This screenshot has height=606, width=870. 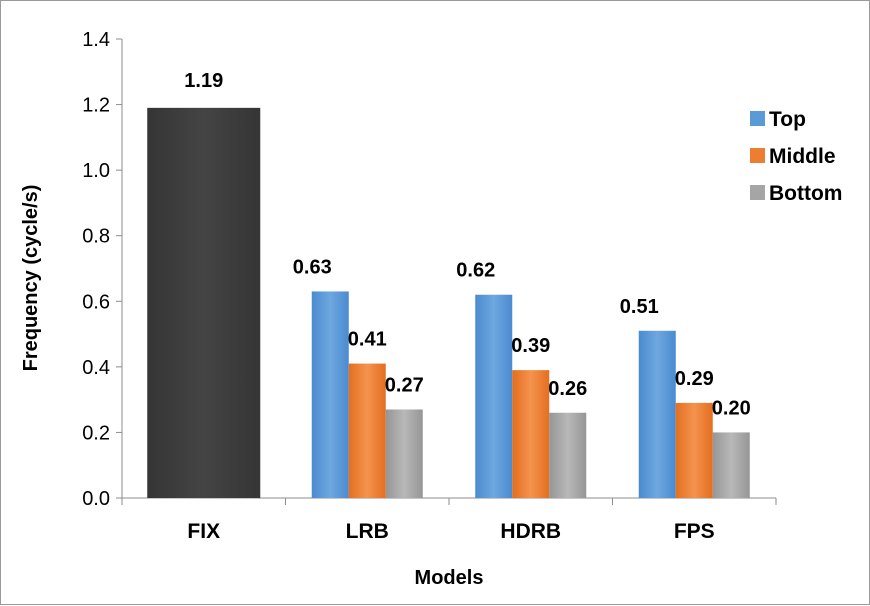 What do you see at coordinates (367, 340) in the screenshot?
I see `data-label-middle: 0.41` at bounding box center [367, 340].